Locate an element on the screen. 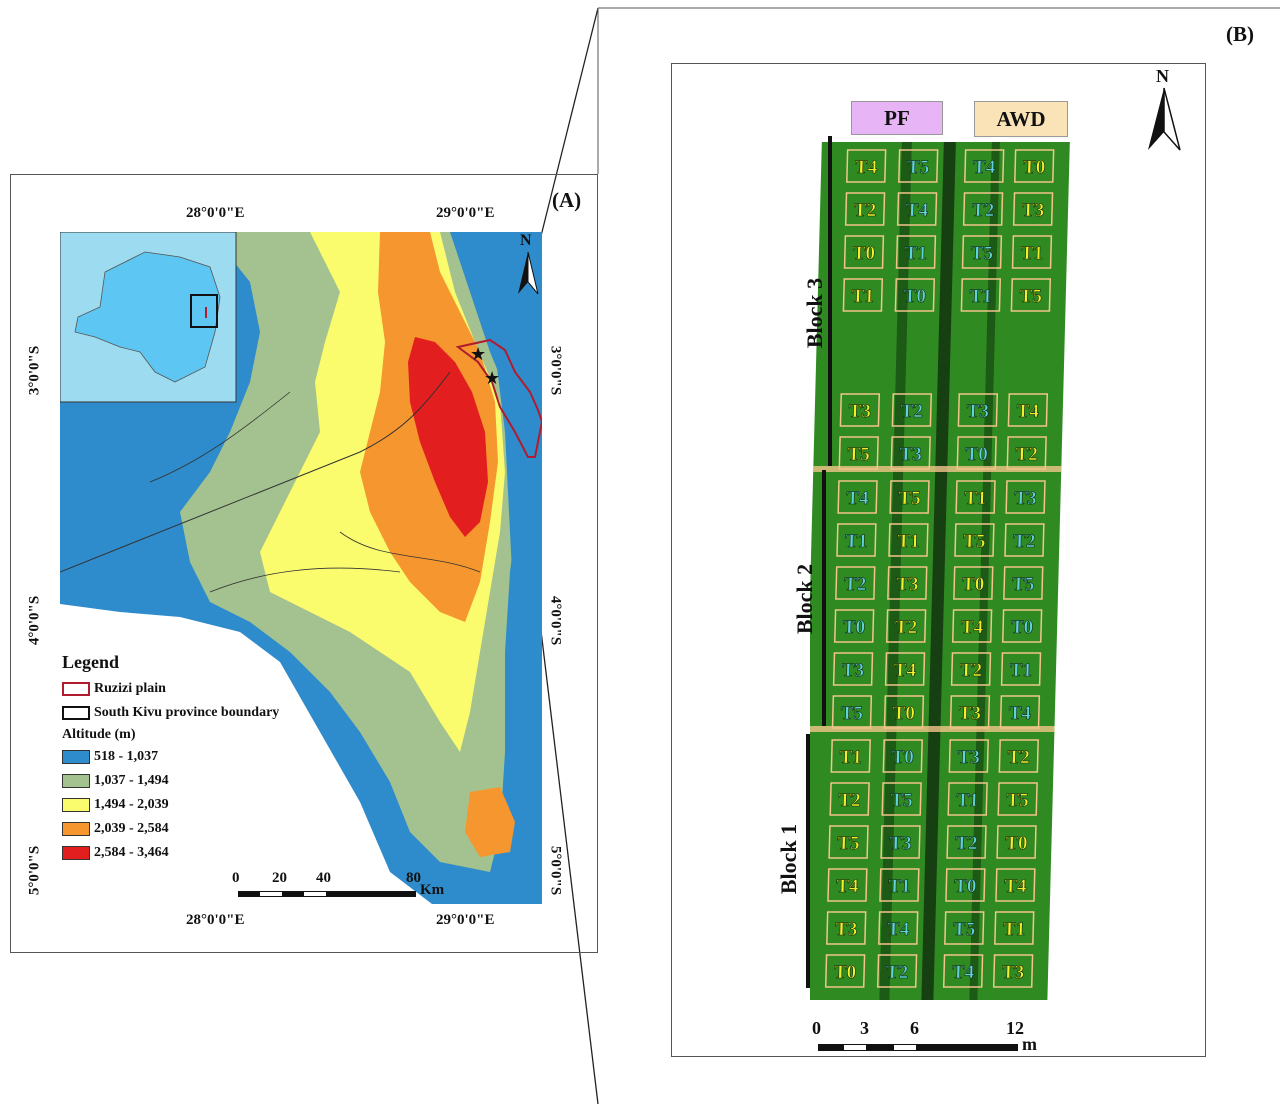  plot-b16-c0: T3 is located at coordinates (846, 928).